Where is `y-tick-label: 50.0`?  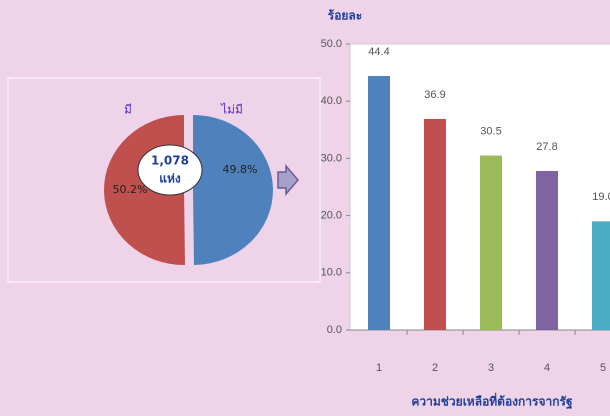
y-tick-label: 50.0 is located at coordinates (331, 44).